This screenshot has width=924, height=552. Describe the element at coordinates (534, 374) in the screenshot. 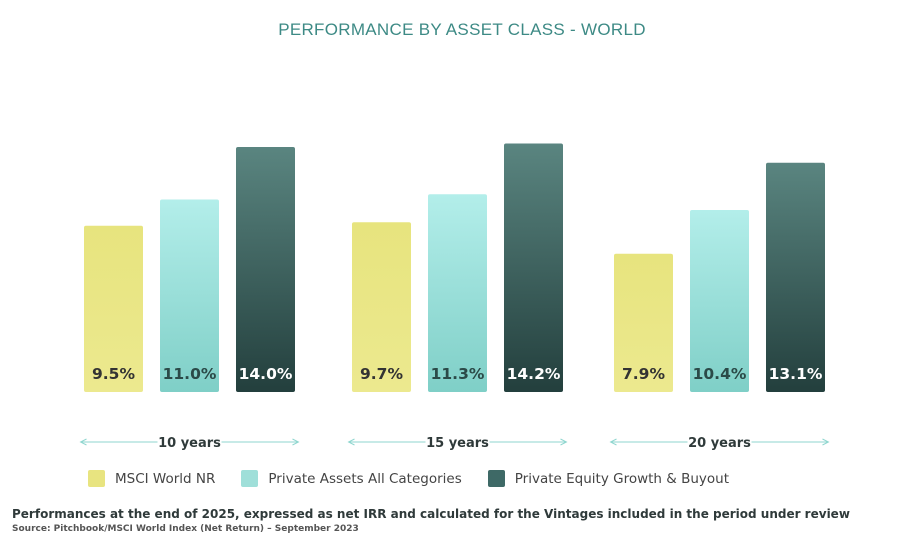

I see `data-label: 14.2%` at that location.